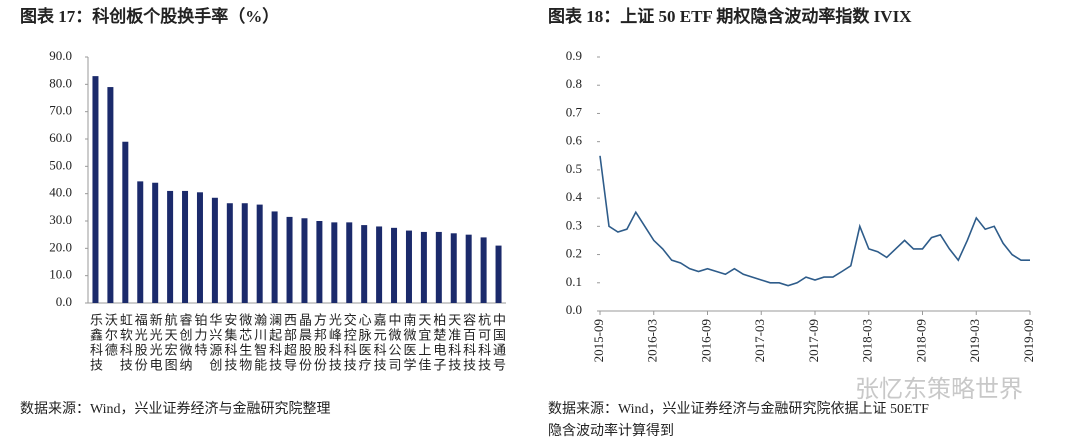  I want to click on x-tick-label: 福光股份, so click(140, 343).